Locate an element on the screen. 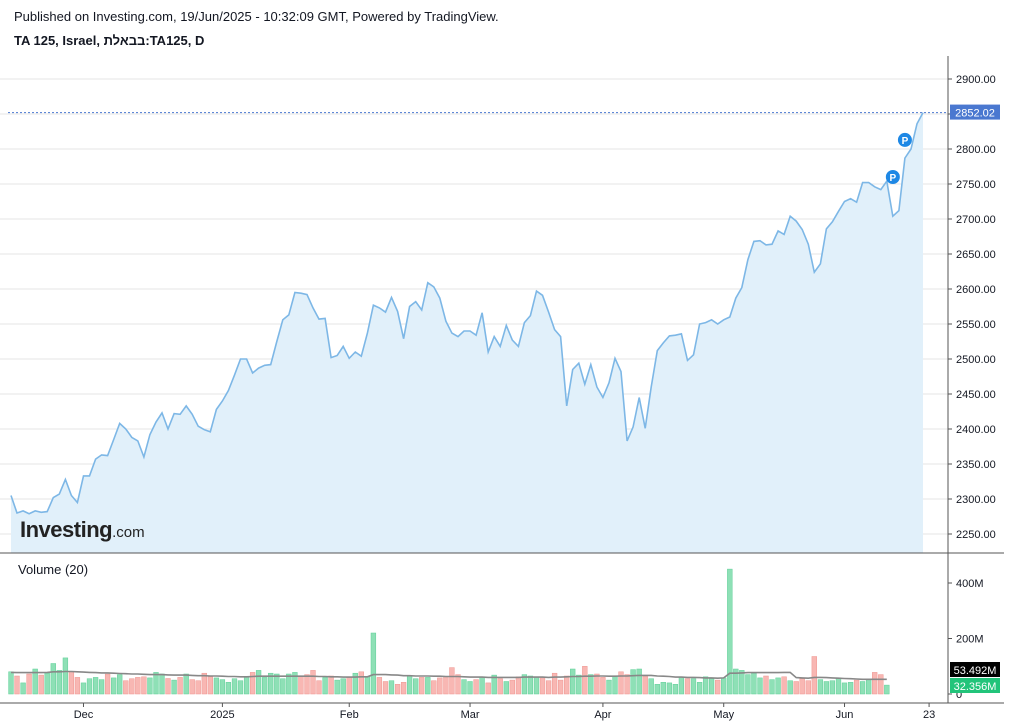 This screenshot has height=726, width=1010. time-tick-label: Jun is located at coordinates (845, 715).